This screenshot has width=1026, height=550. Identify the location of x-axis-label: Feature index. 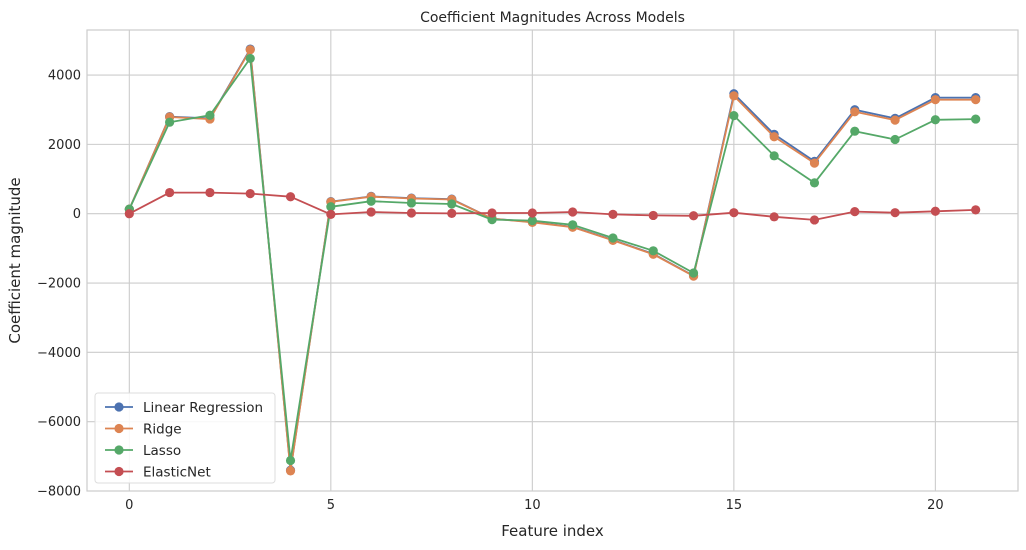
(552, 531).